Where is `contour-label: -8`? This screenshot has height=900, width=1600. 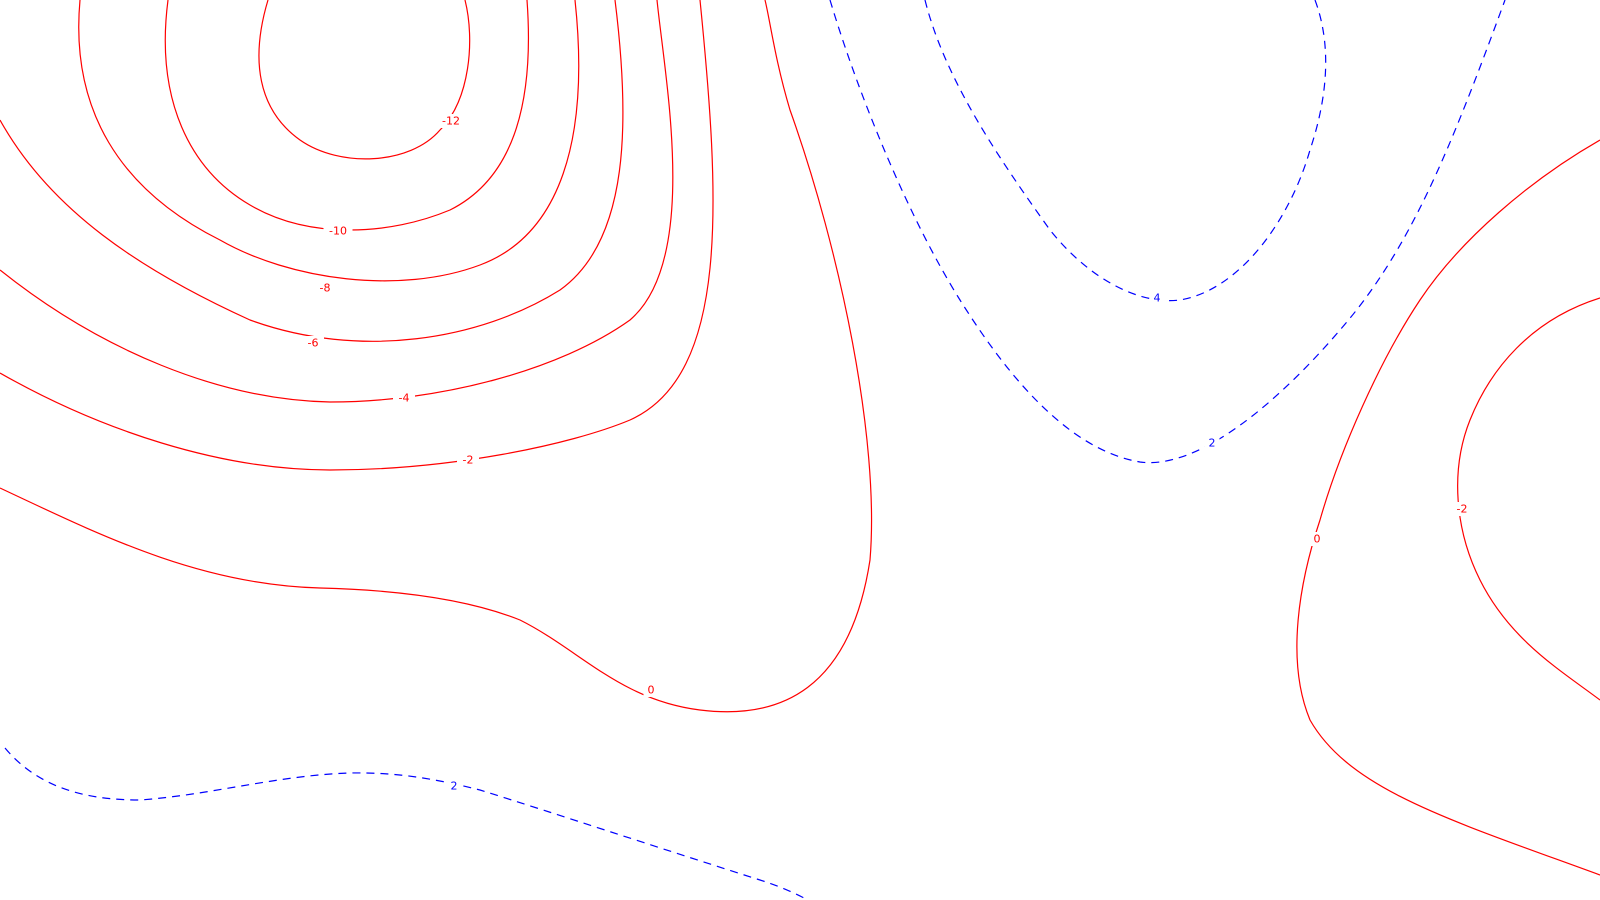
contour-label: -8 is located at coordinates (325, 288).